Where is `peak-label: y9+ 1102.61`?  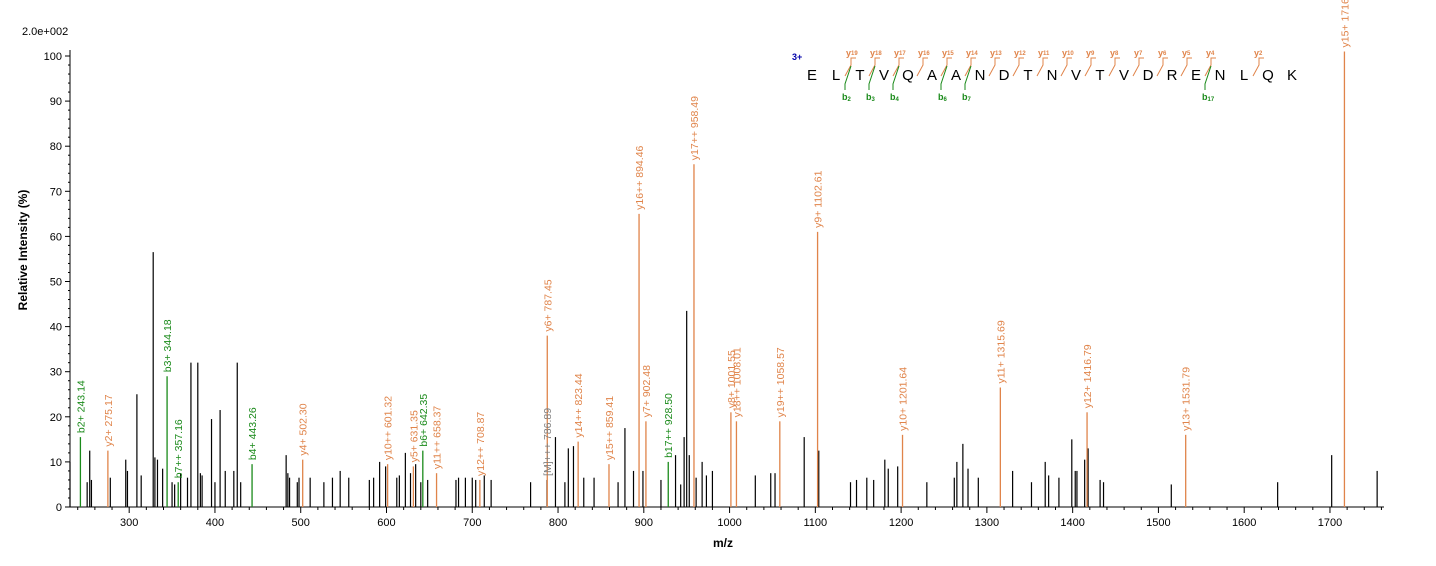
peak-label: y9+ 1102.61 is located at coordinates (819, 198).